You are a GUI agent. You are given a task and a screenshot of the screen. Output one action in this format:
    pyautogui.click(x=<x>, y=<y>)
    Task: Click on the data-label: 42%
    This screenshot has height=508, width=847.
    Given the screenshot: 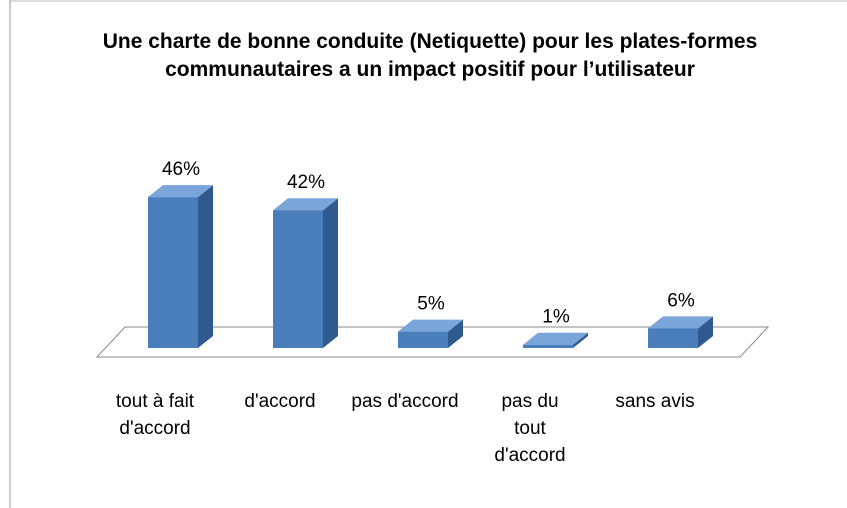 What is the action you would take?
    pyautogui.click(x=306, y=182)
    